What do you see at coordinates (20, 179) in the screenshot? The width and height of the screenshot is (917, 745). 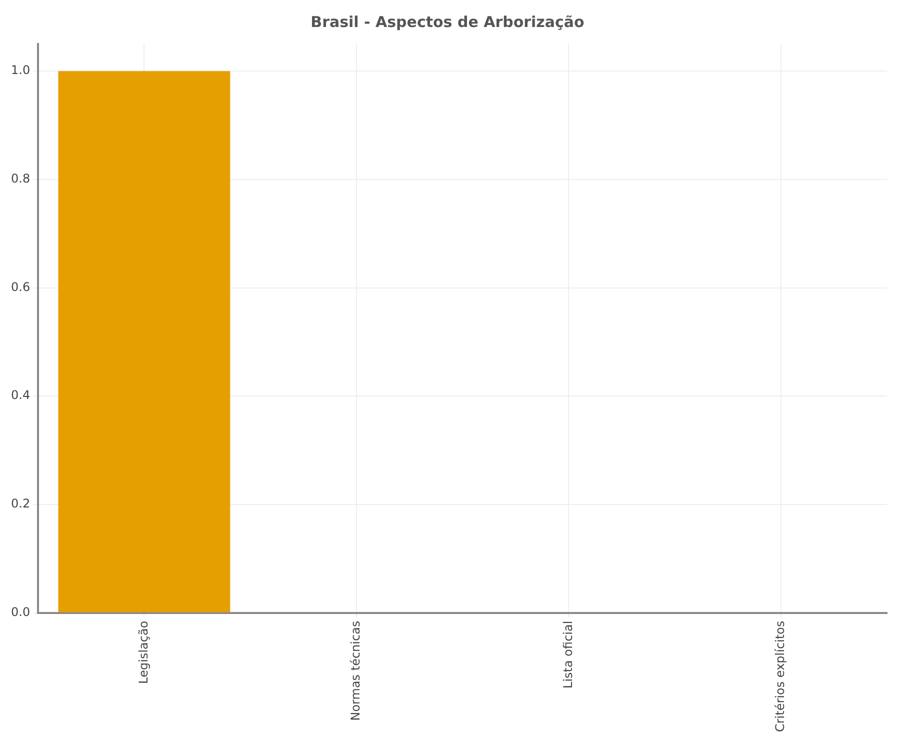 I see `y-tick-label: 0.8` at bounding box center [20, 179].